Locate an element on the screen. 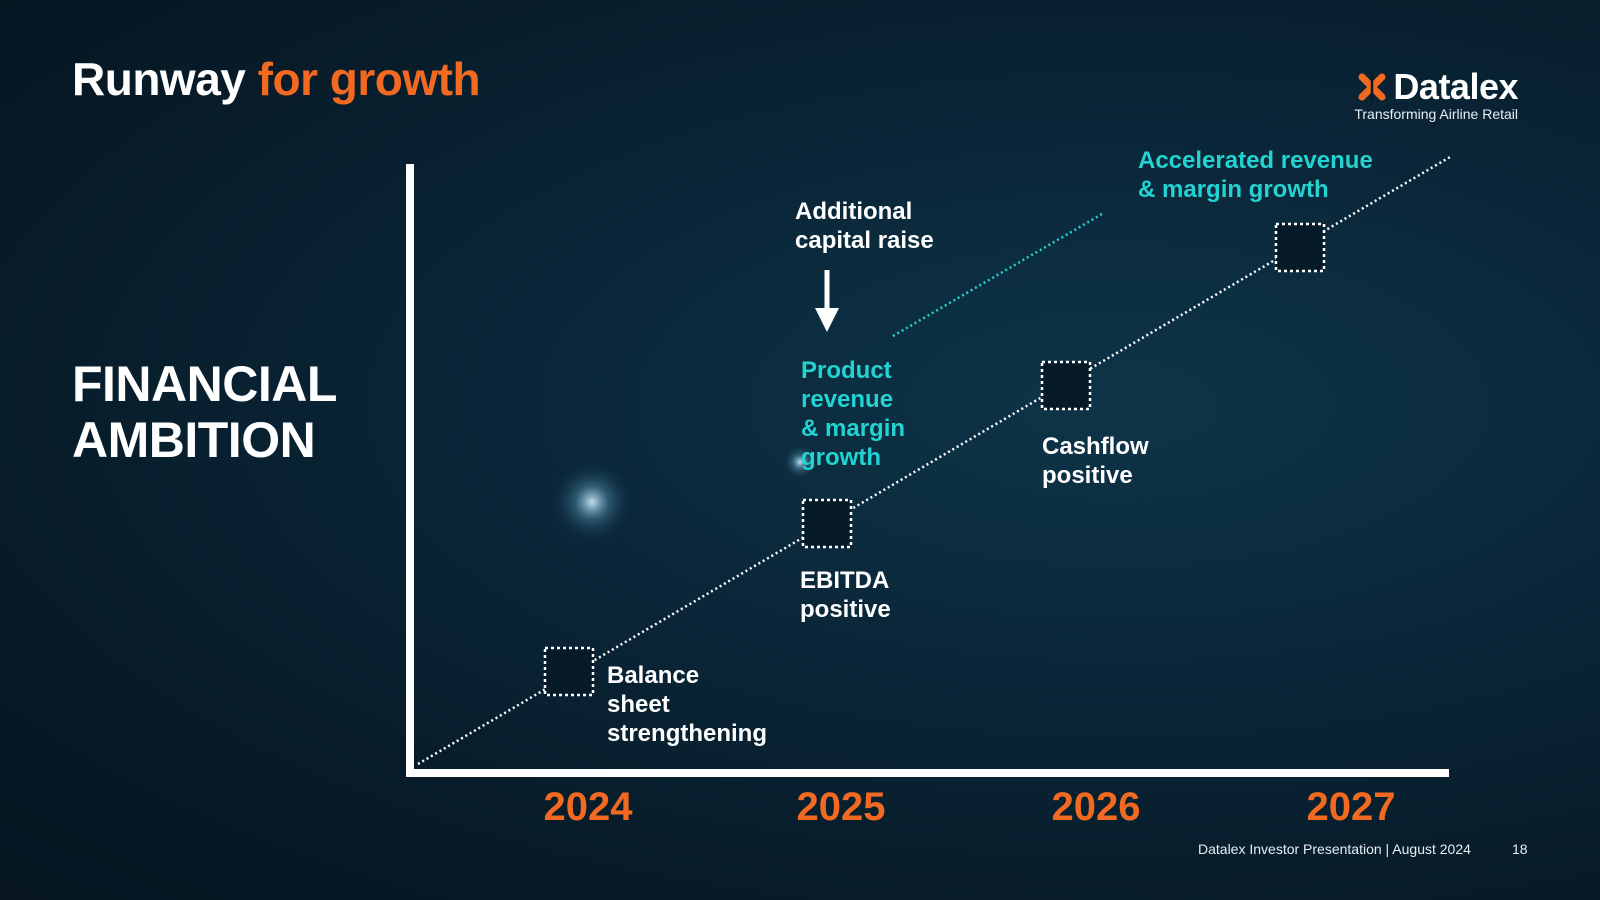 This screenshot has height=900, width=1600. year-label-2026: 2026 is located at coordinates (1096, 807).